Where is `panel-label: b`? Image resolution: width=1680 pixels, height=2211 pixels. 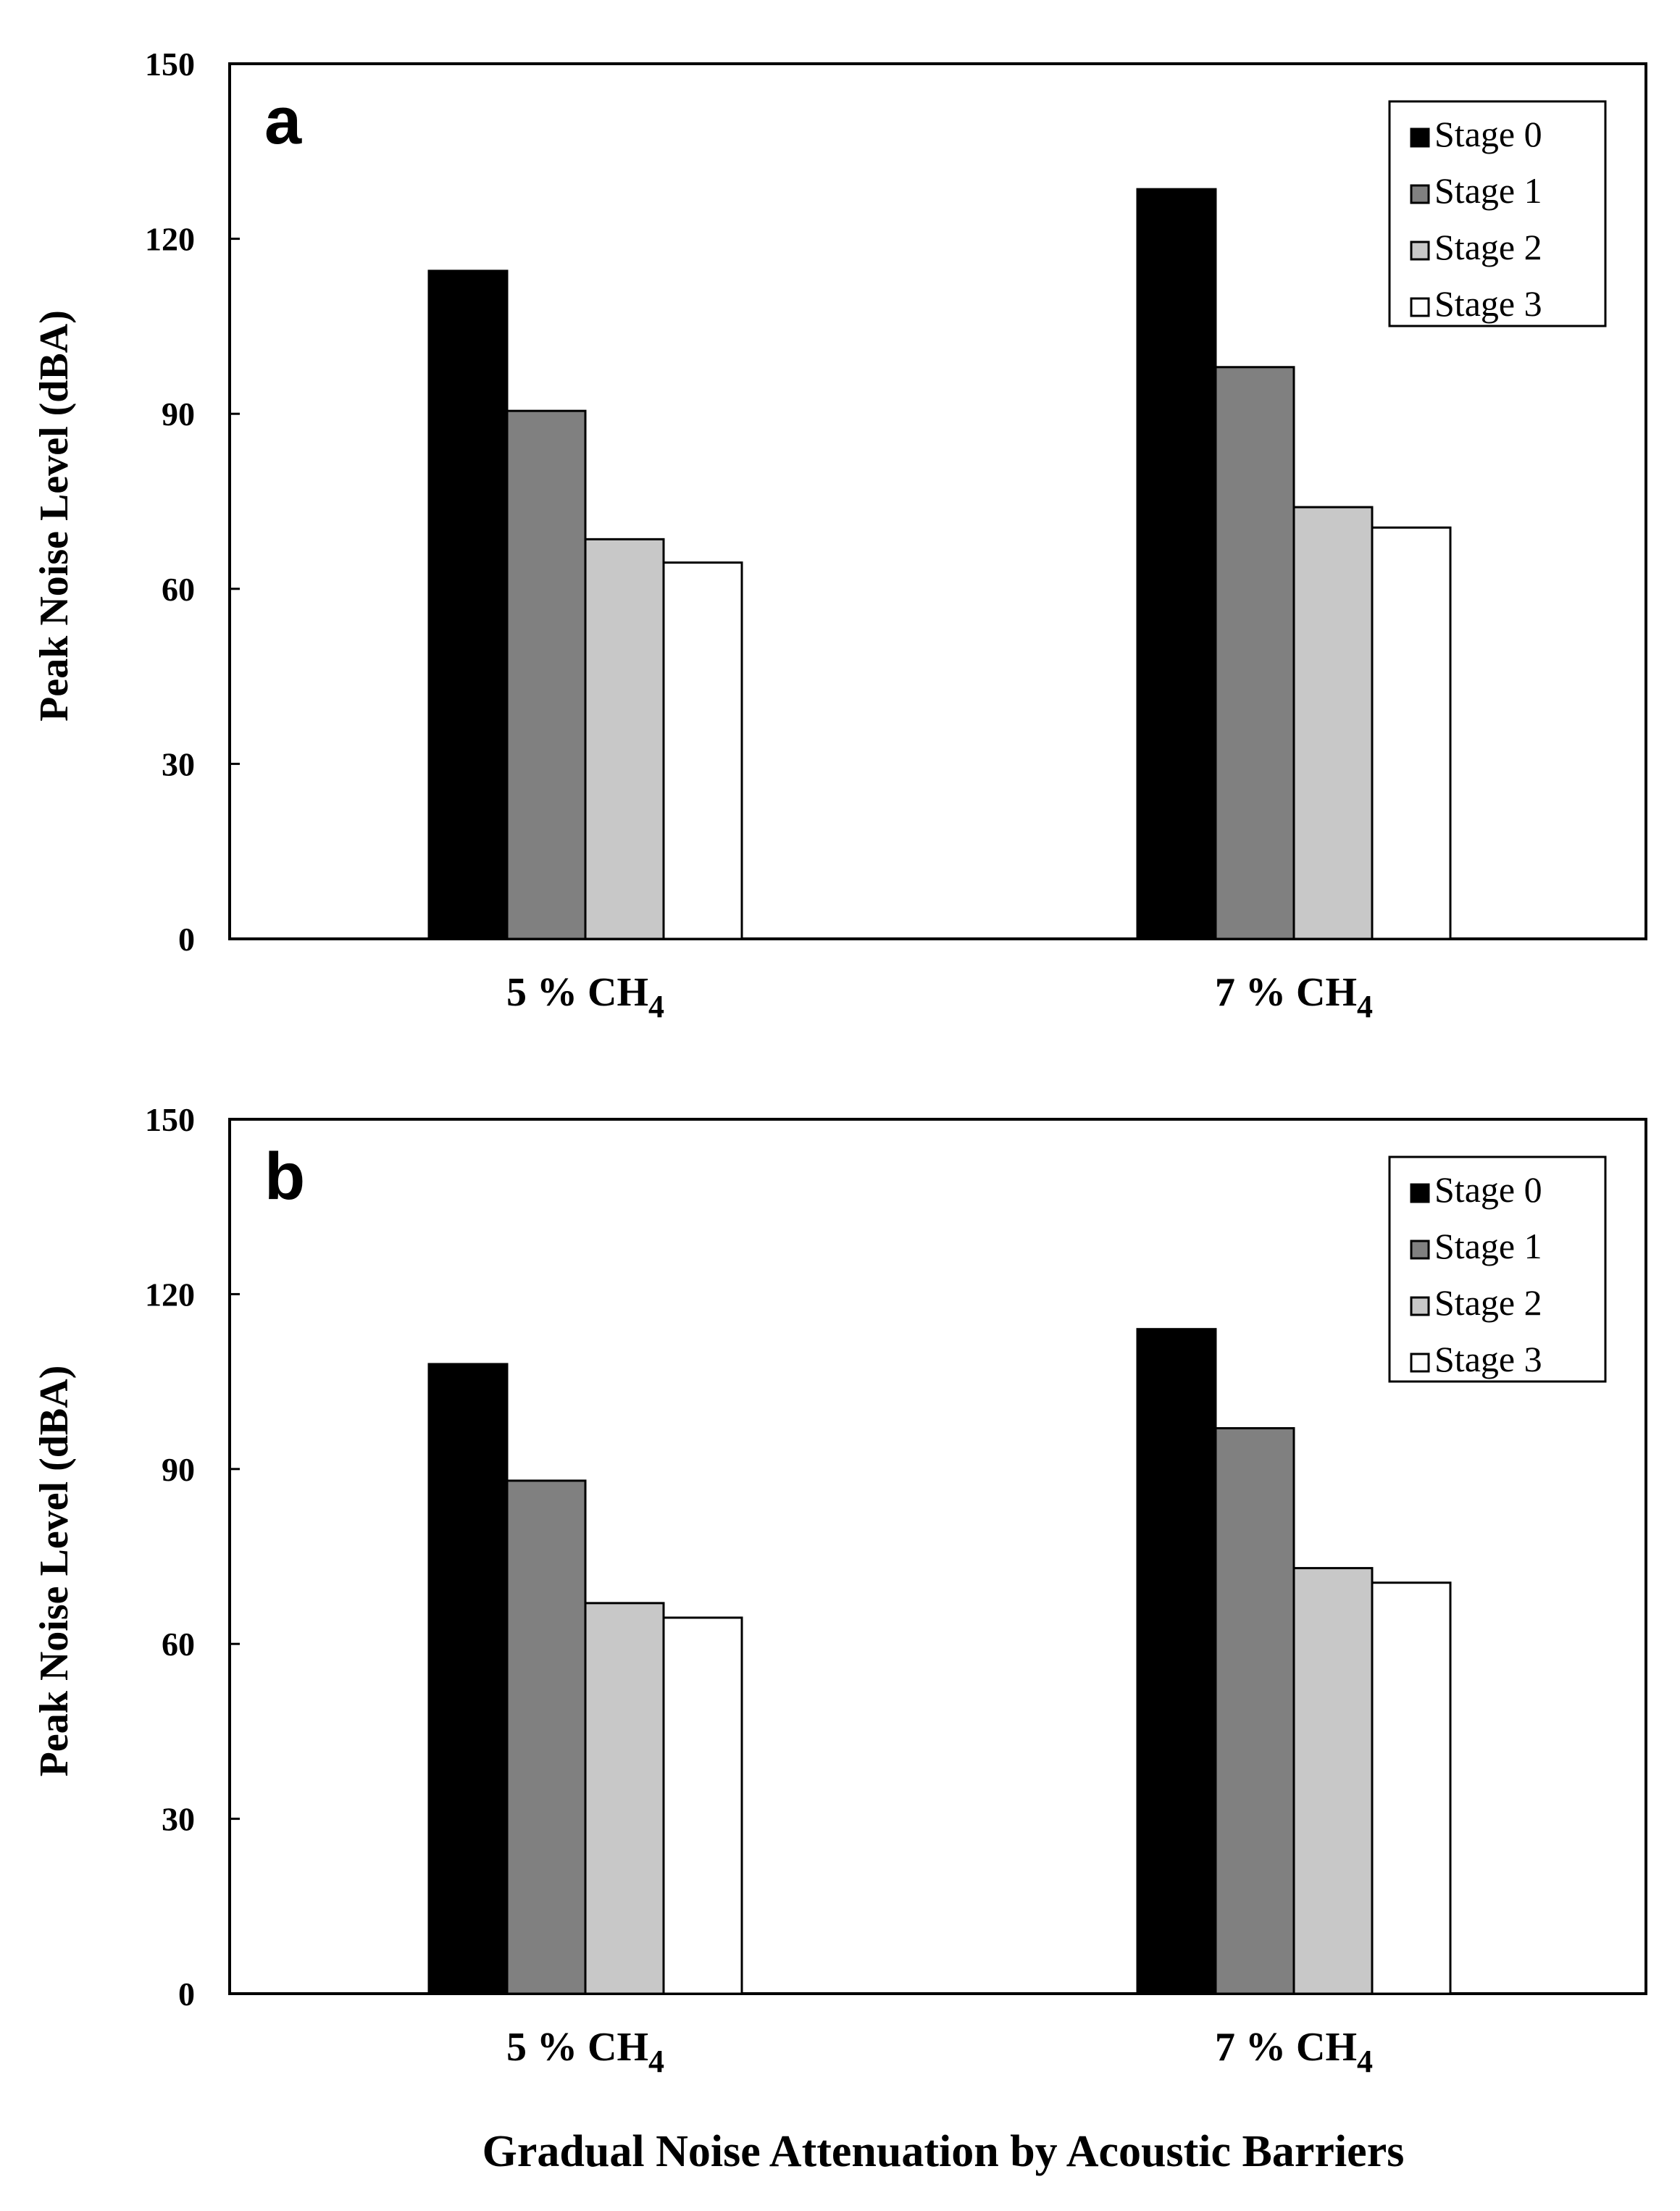
panel-label: b is located at coordinates (284, 1176).